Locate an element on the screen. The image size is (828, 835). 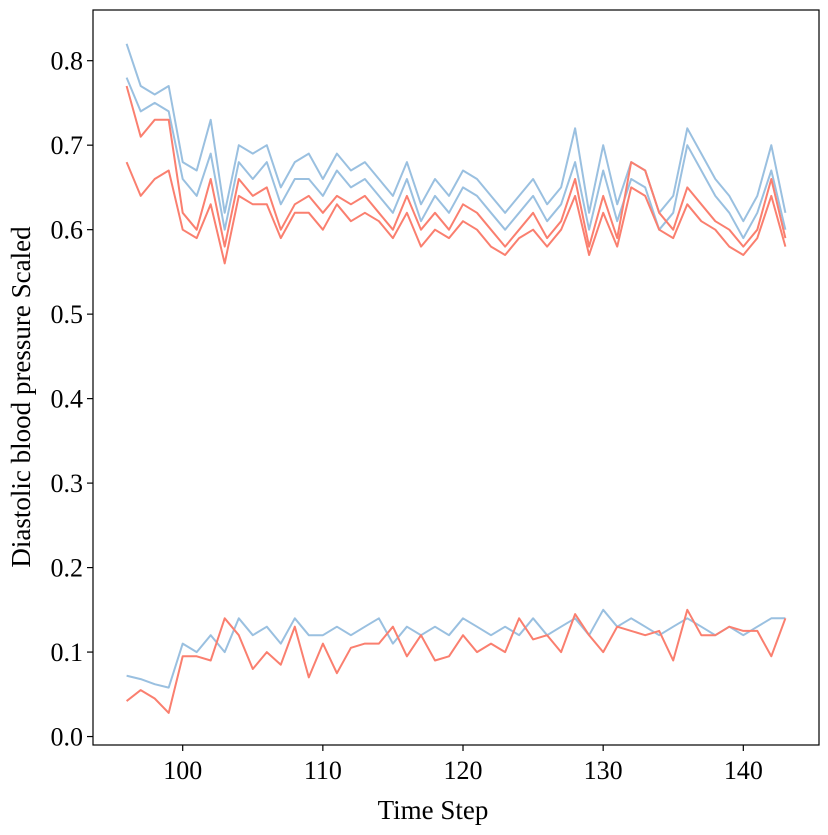
y-tick-label: 0.0 is located at coordinates (67, 737).